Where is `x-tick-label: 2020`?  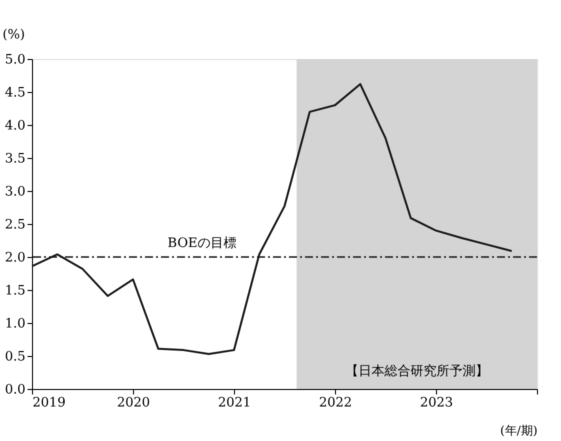
x-tick-label: 2020 is located at coordinates (133, 403).